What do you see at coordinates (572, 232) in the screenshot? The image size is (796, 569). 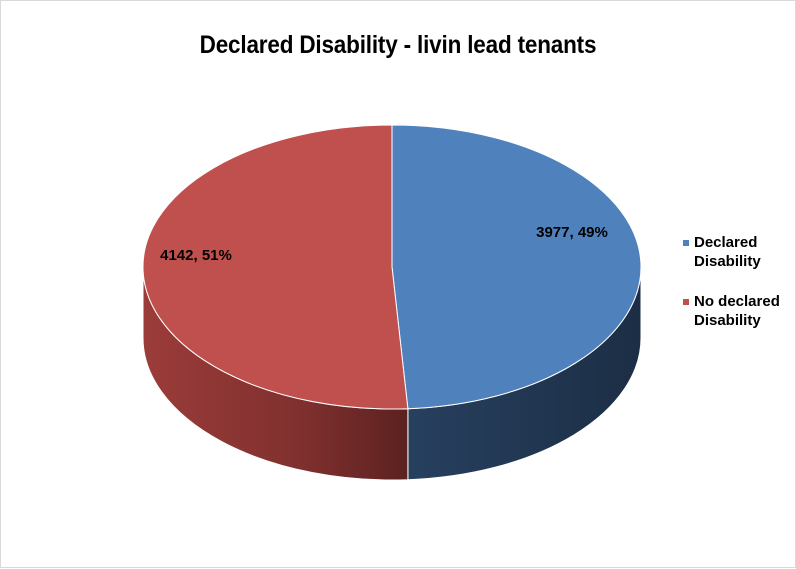 I see `data-label-declared: 3977, 49%` at bounding box center [572, 232].